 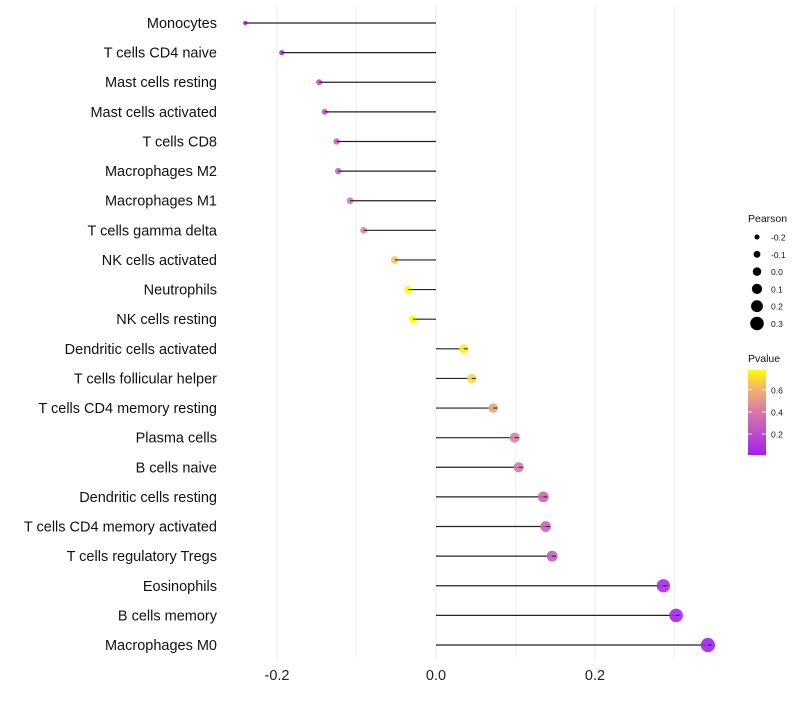 What do you see at coordinates (145, 379) in the screenshot?
I see `category-label: T cells follicular helper` at bounding box center [145, 379].